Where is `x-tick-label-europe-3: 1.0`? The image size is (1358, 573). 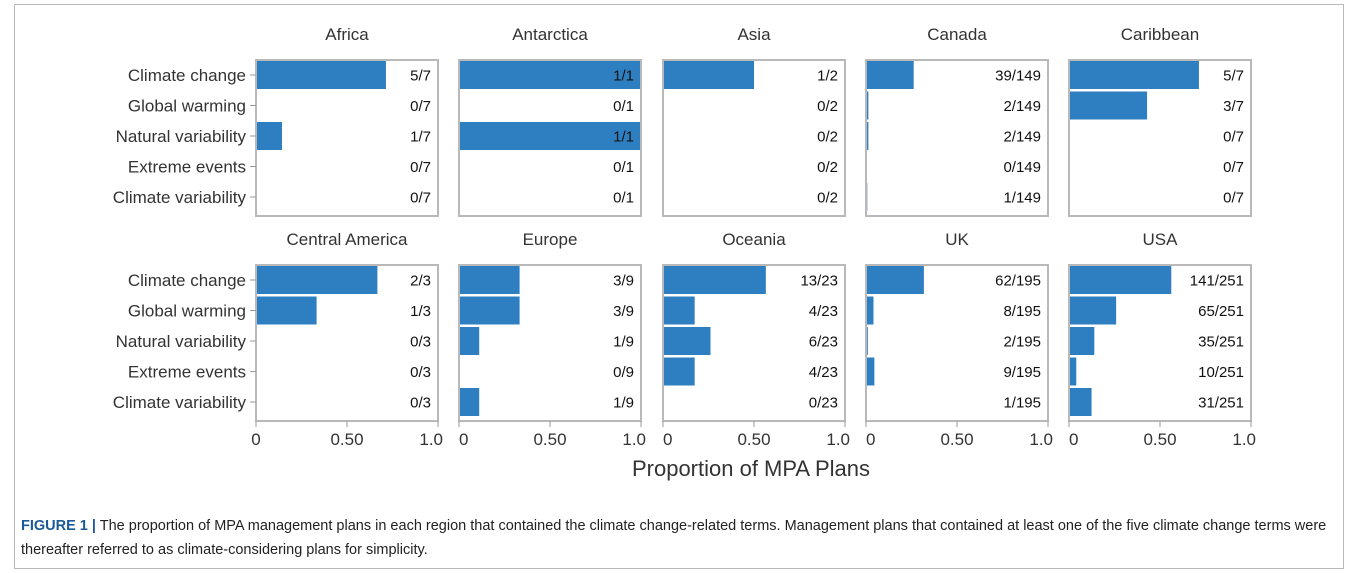
x-tick-label-europe-3: 1.0 is located at coordinates (634, 439).